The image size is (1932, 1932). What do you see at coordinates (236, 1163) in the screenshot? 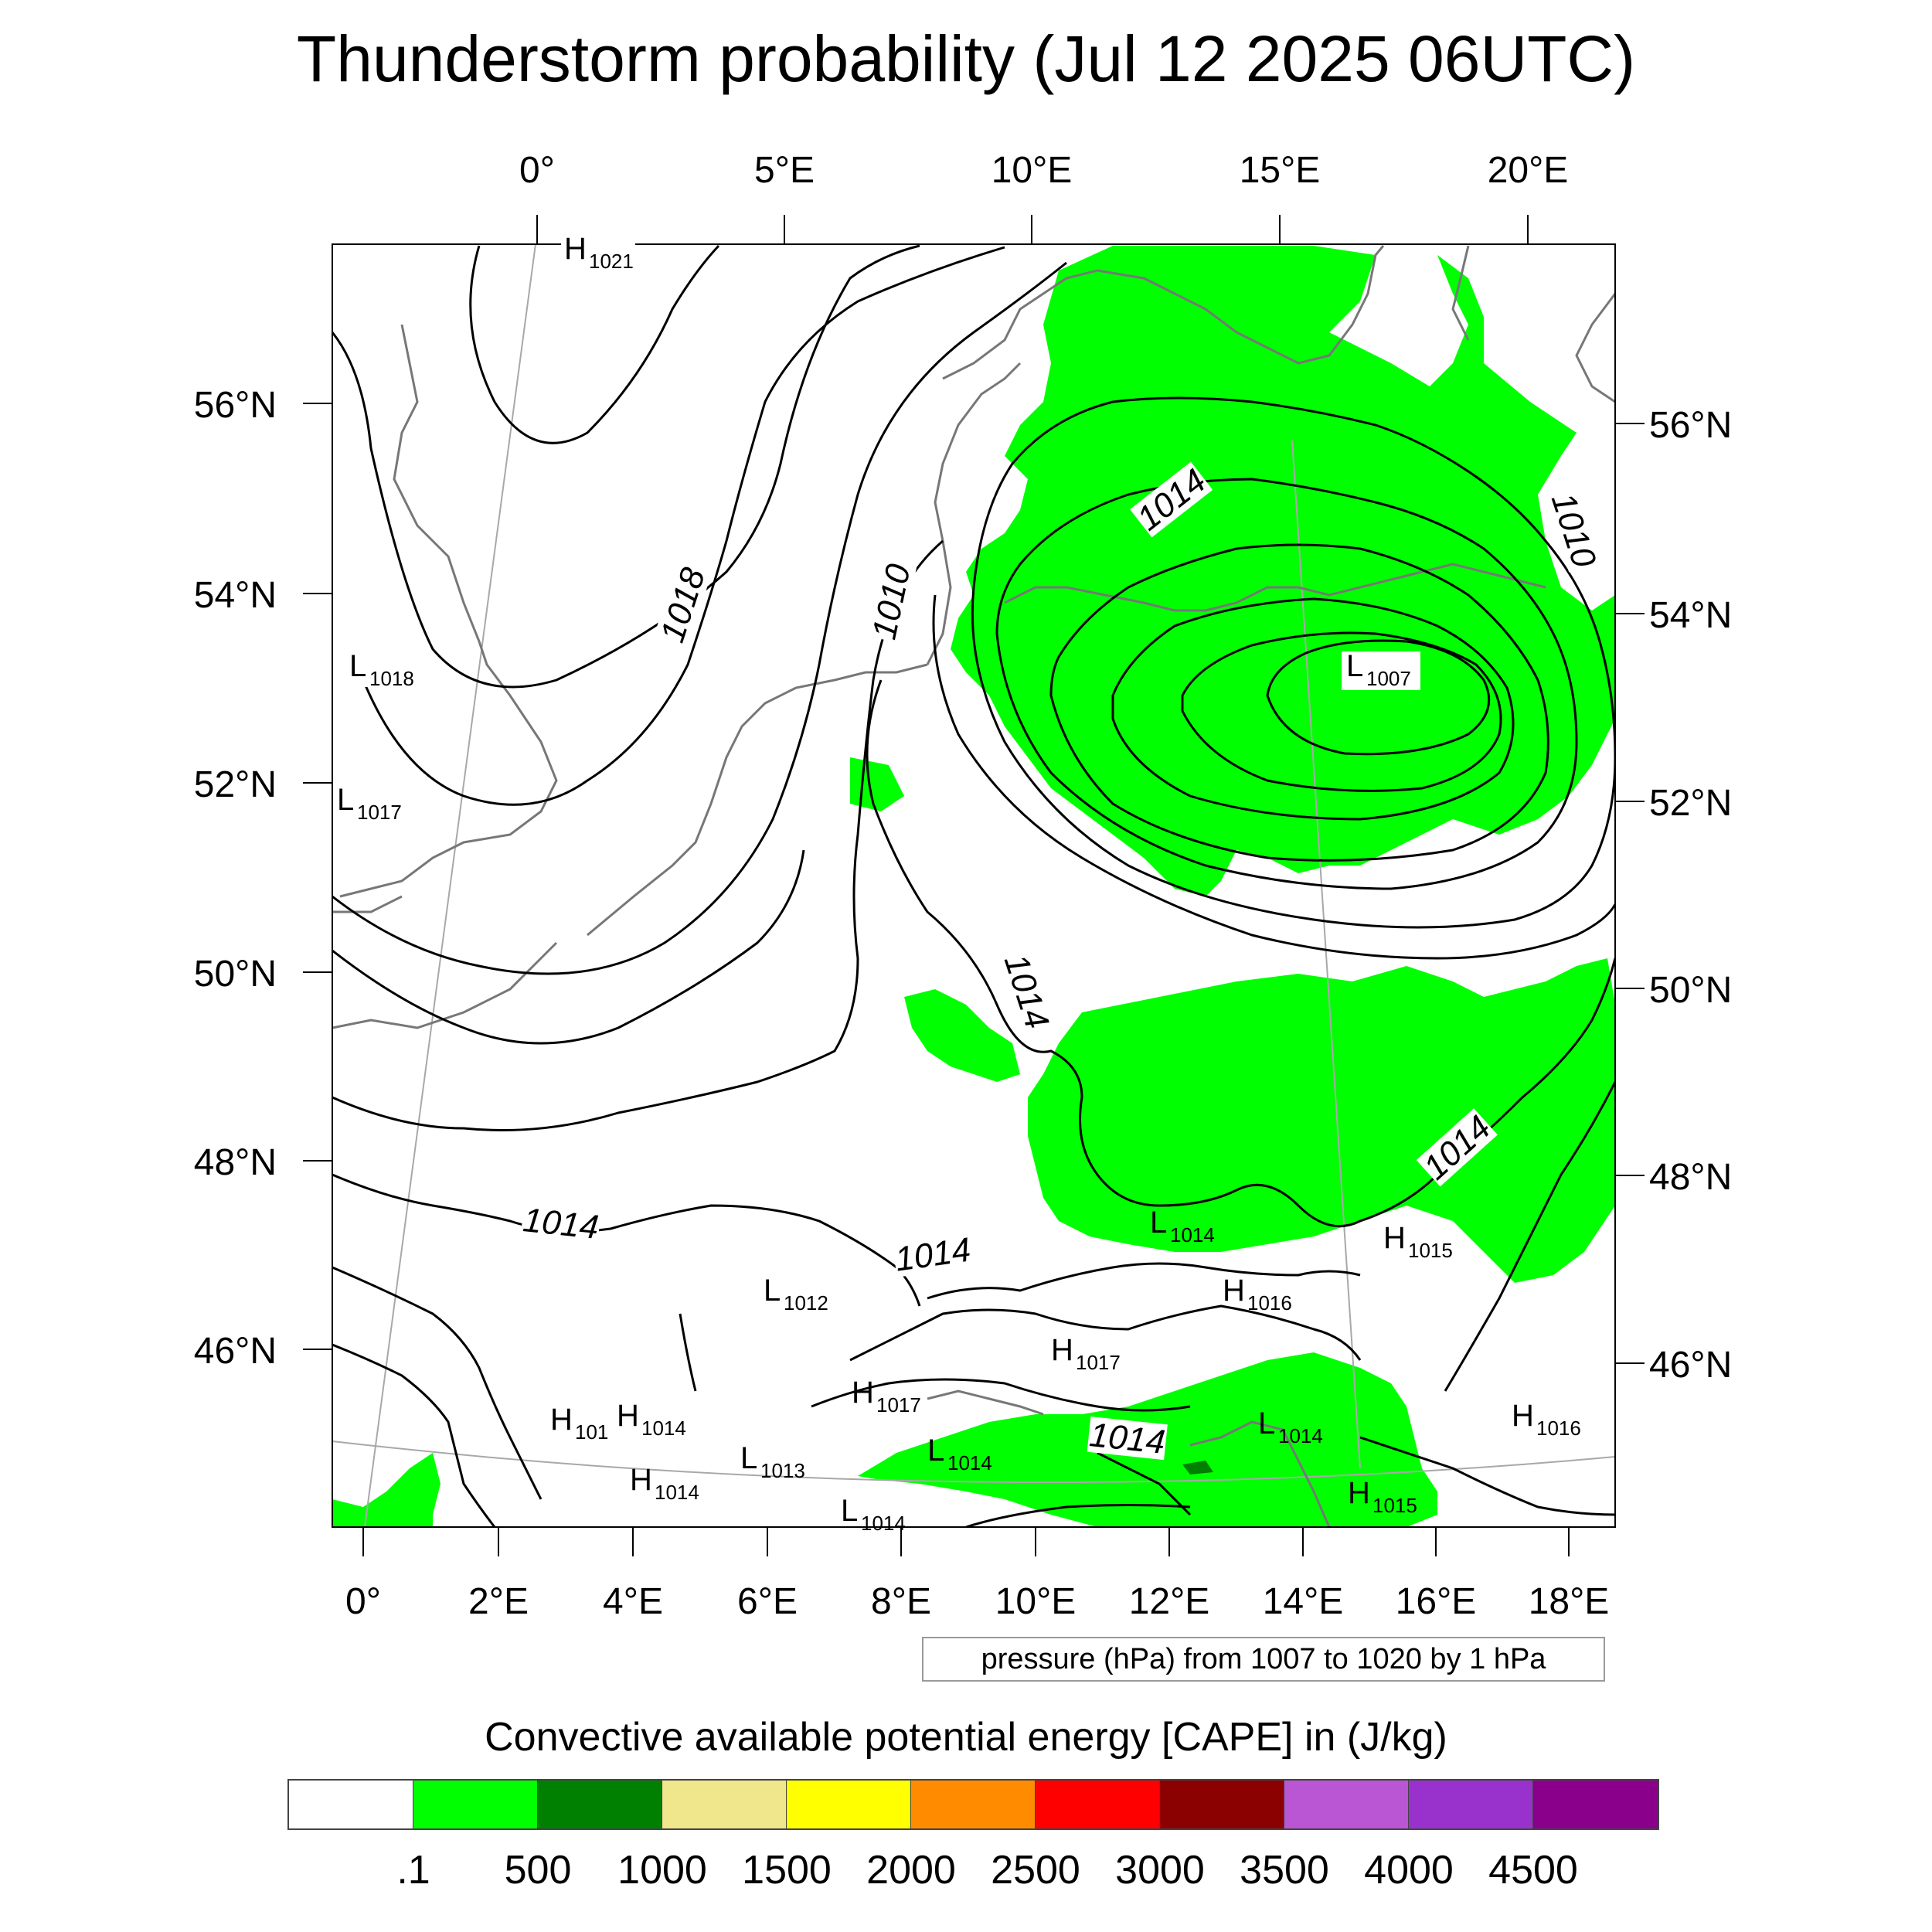
I see `left-lat-label: 48°N` at bounding box center [236, 1163].